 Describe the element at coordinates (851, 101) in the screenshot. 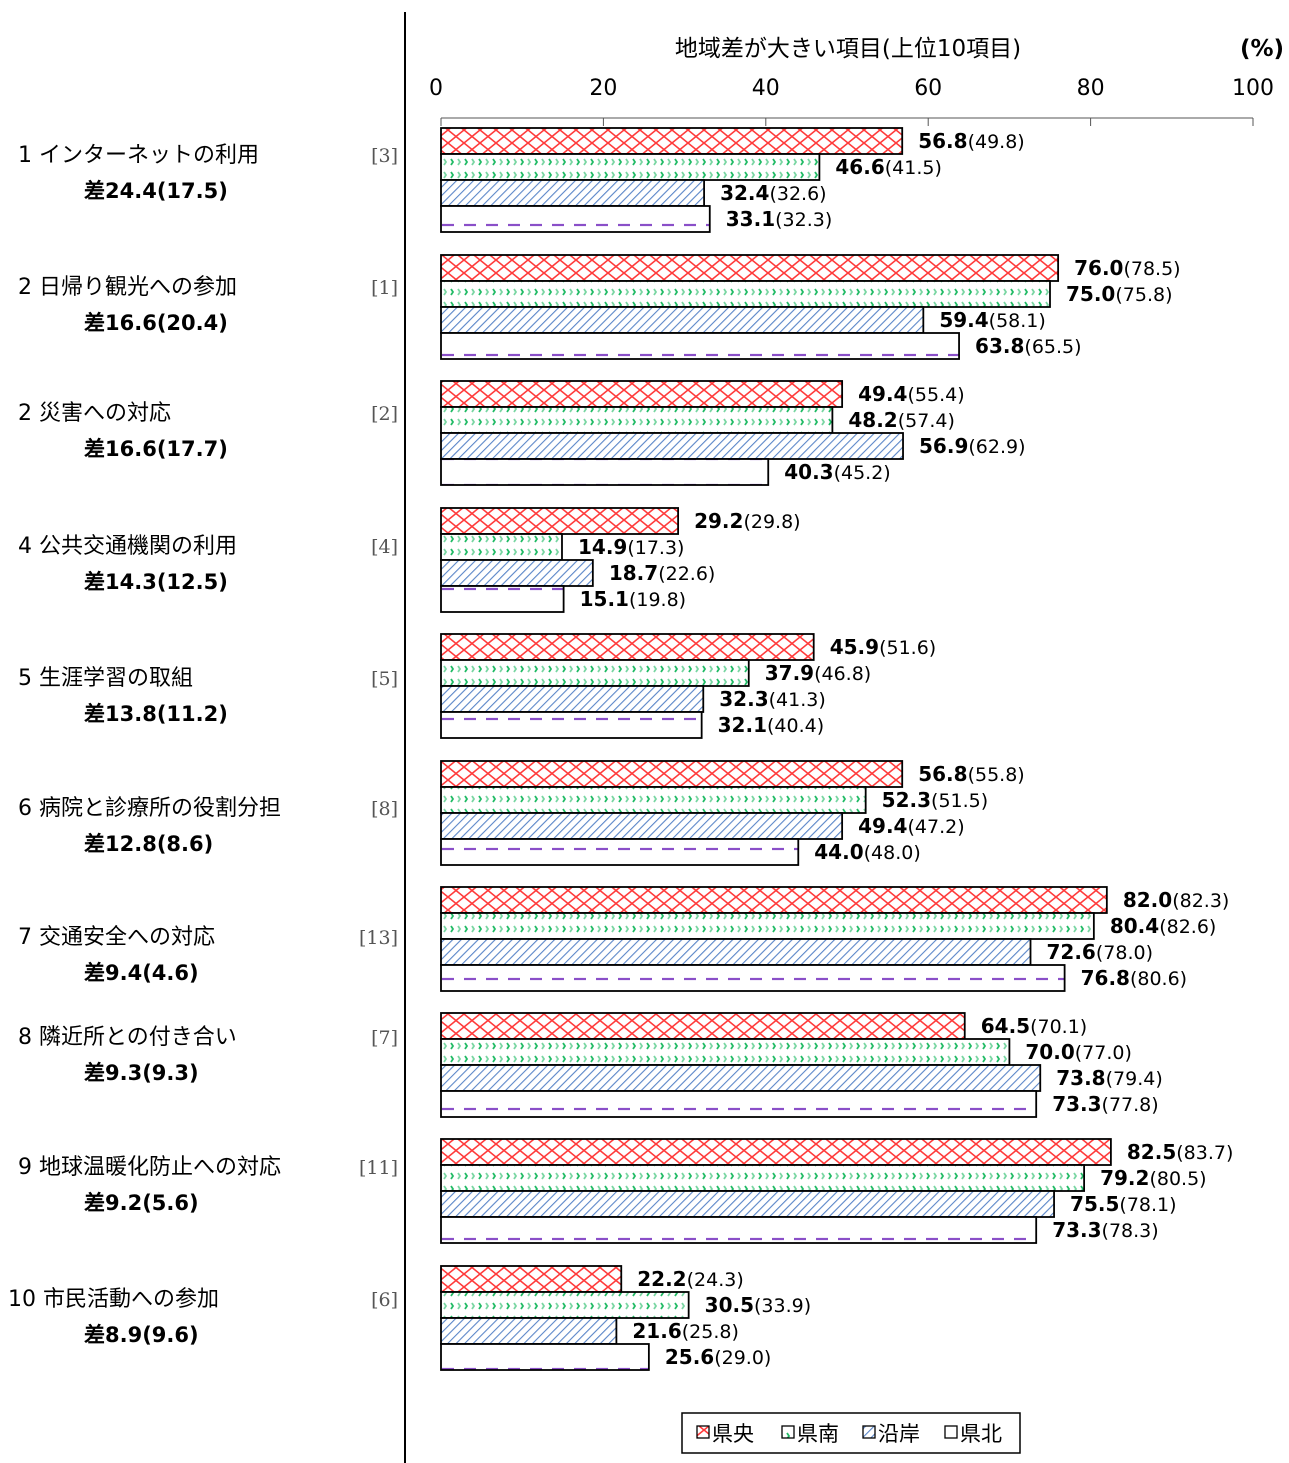

I see `x-axis-ticks: 0 20 40 60 80 100` at that location.